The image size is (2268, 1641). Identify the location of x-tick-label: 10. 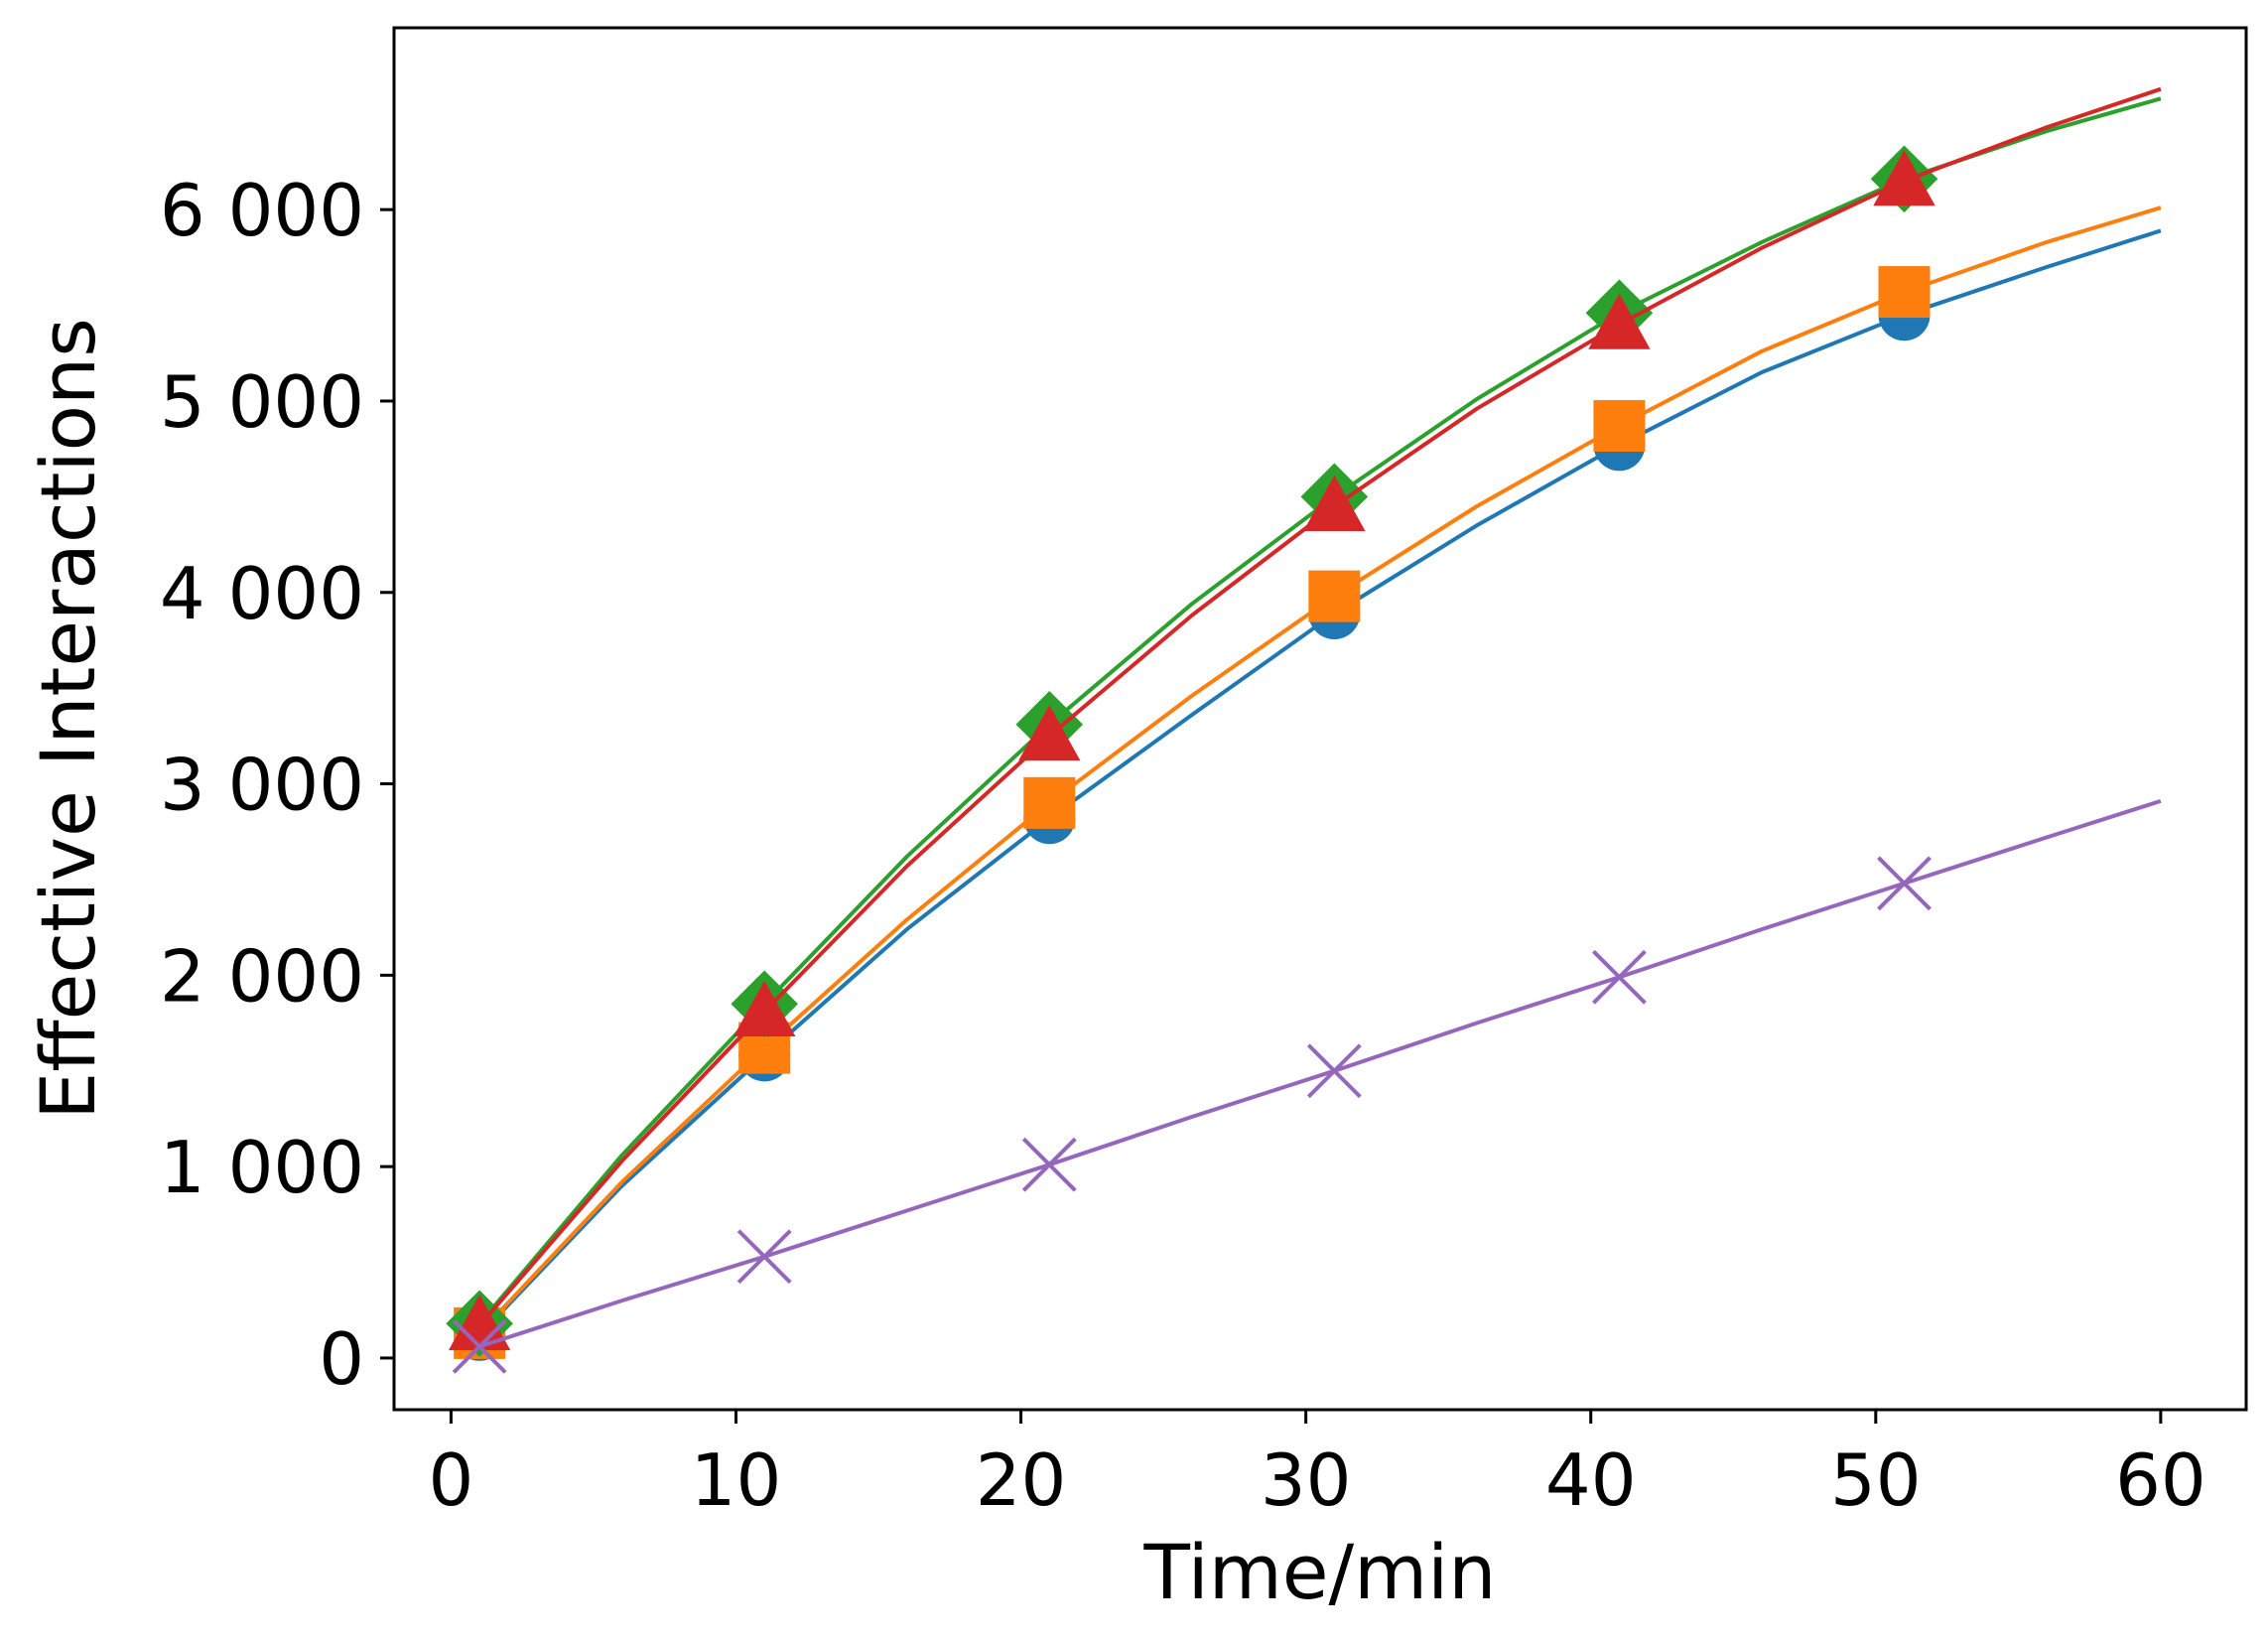
(737, 1480).